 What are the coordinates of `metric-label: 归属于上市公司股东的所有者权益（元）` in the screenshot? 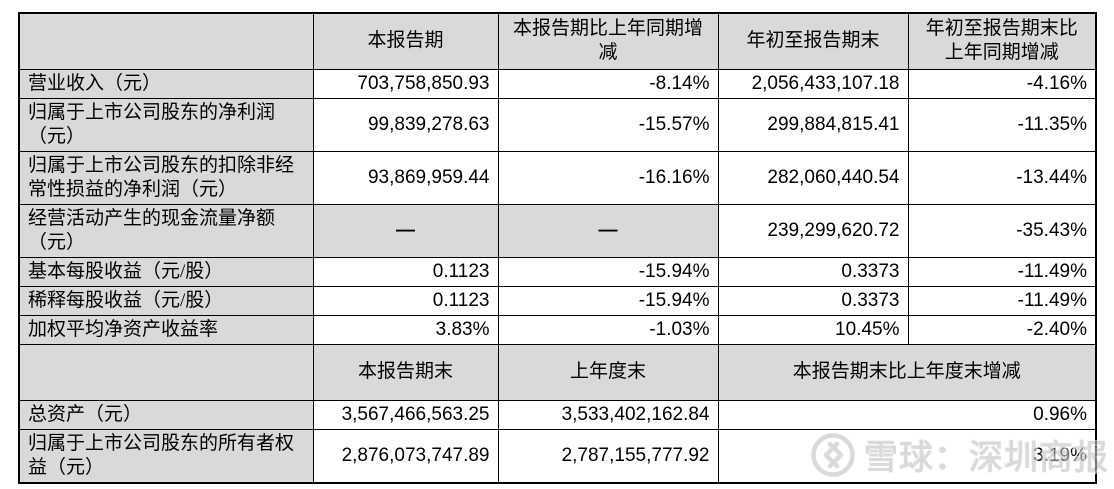 It's located at (166, 455).